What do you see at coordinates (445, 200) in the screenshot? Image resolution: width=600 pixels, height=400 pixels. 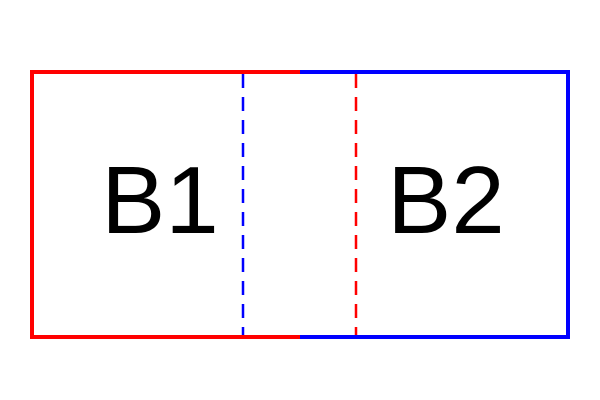 I see `box-b2-label: B2` at bounding box center [445, 200].